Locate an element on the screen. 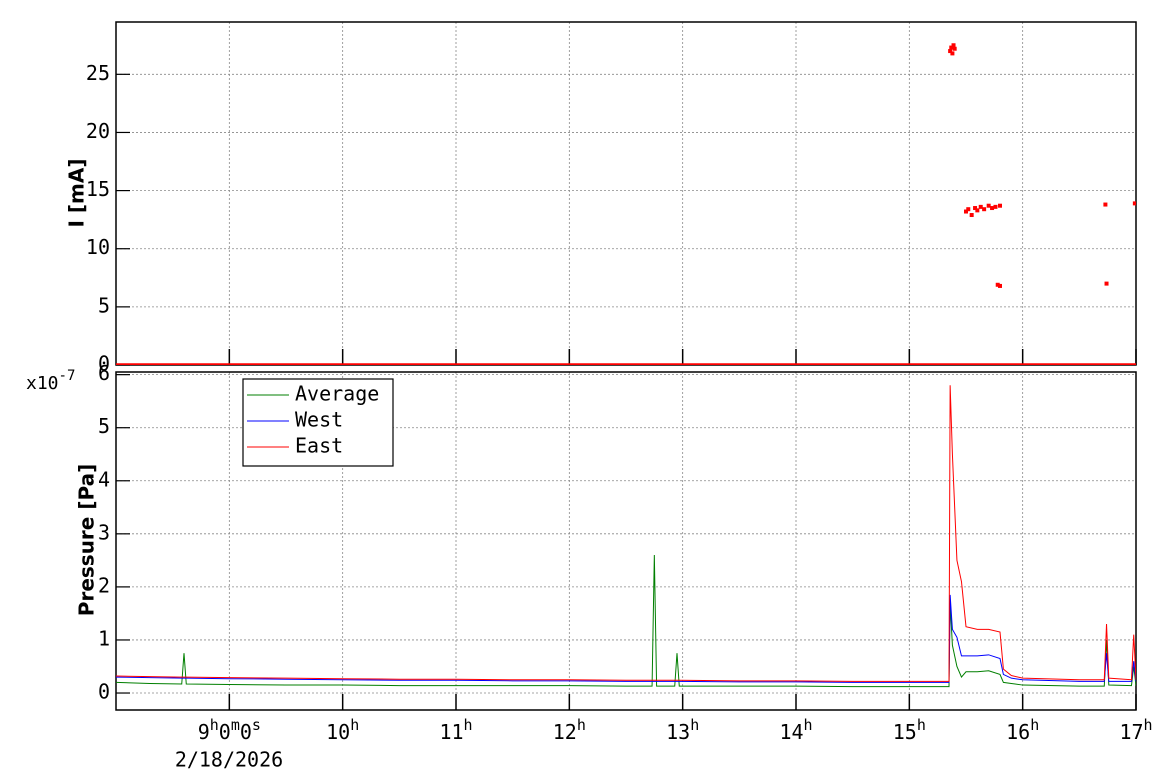 The width and height of the screenshot is (1158, 782). y-tick-label: 3 is located at coordinates (104, 532).